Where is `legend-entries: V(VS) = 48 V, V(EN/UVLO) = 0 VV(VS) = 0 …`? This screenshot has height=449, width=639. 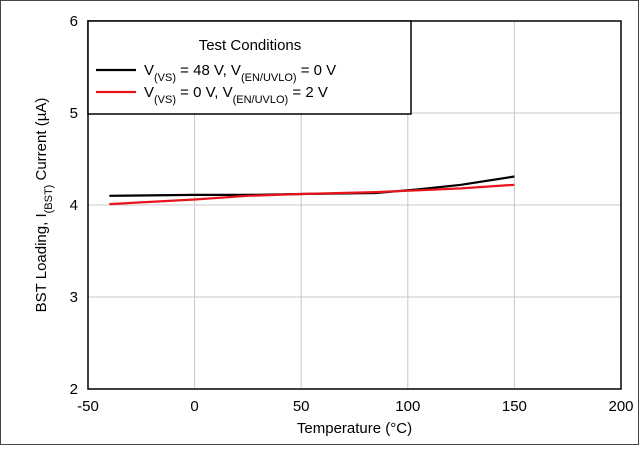 legend-entries: V(VS) = 48 V, V(EN/UVLO) = 0 VV(VS) = 0 … is located at coordinates (216, 84).